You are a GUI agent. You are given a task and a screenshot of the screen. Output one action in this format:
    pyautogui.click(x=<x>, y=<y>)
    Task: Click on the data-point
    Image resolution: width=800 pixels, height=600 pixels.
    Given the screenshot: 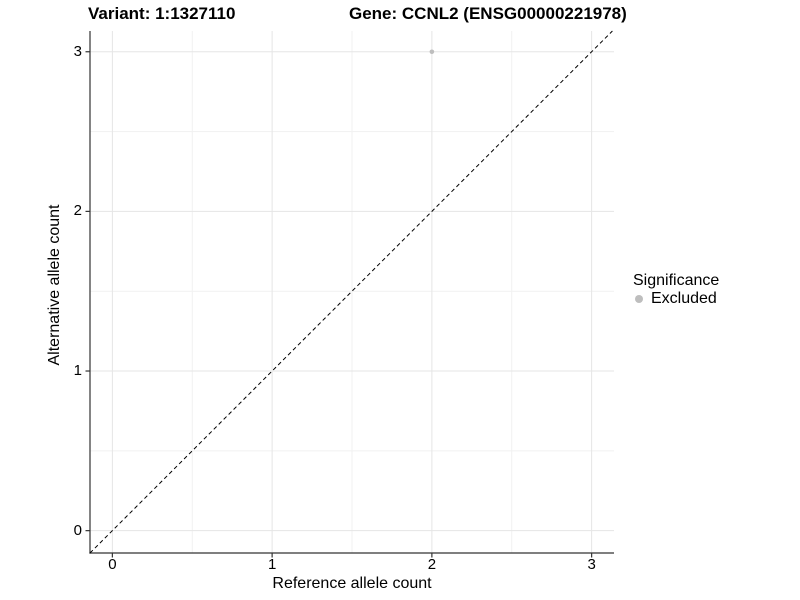 What is the action you would take?
    pyautogui.click(x=432, y=52)
    